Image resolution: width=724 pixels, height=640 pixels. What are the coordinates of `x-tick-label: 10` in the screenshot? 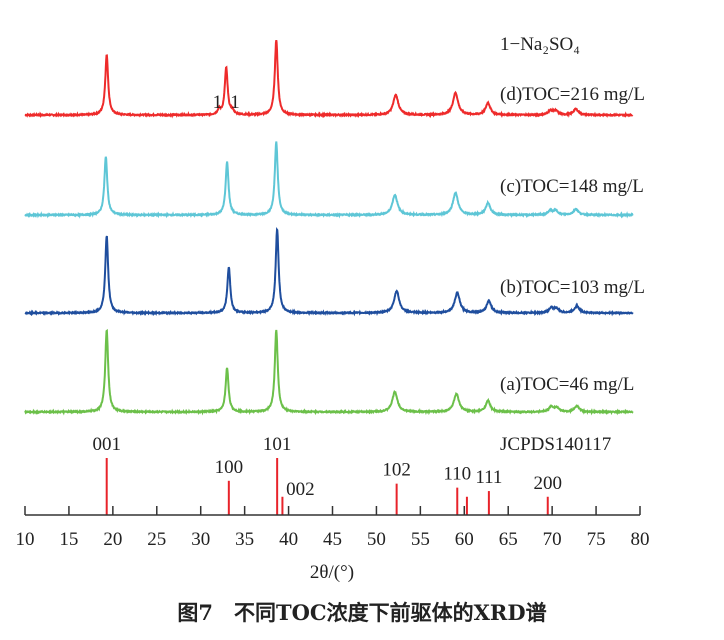 It's located at (25, 539).